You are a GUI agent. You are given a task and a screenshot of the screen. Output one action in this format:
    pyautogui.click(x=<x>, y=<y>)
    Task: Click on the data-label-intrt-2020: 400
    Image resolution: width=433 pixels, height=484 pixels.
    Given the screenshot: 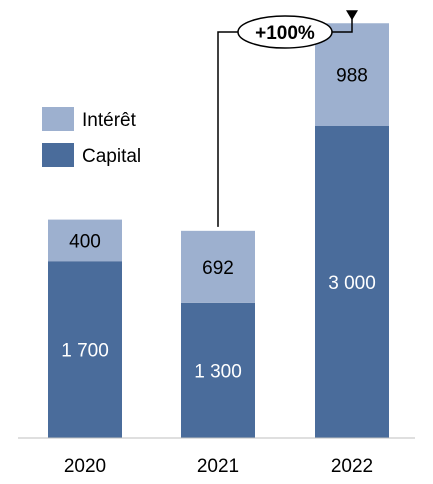 What is the action you would take?
    pyautogui.click(x=85, y=241)
    